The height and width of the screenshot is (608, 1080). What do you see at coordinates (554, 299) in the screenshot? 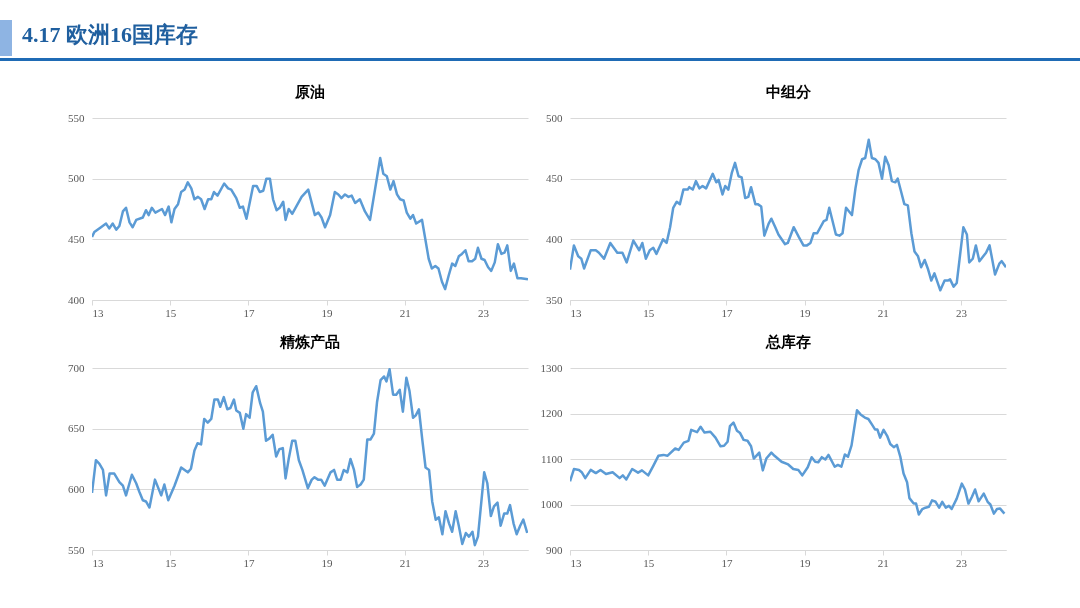
I see `y-tick-label: 350` at bounding box center [554, 299].